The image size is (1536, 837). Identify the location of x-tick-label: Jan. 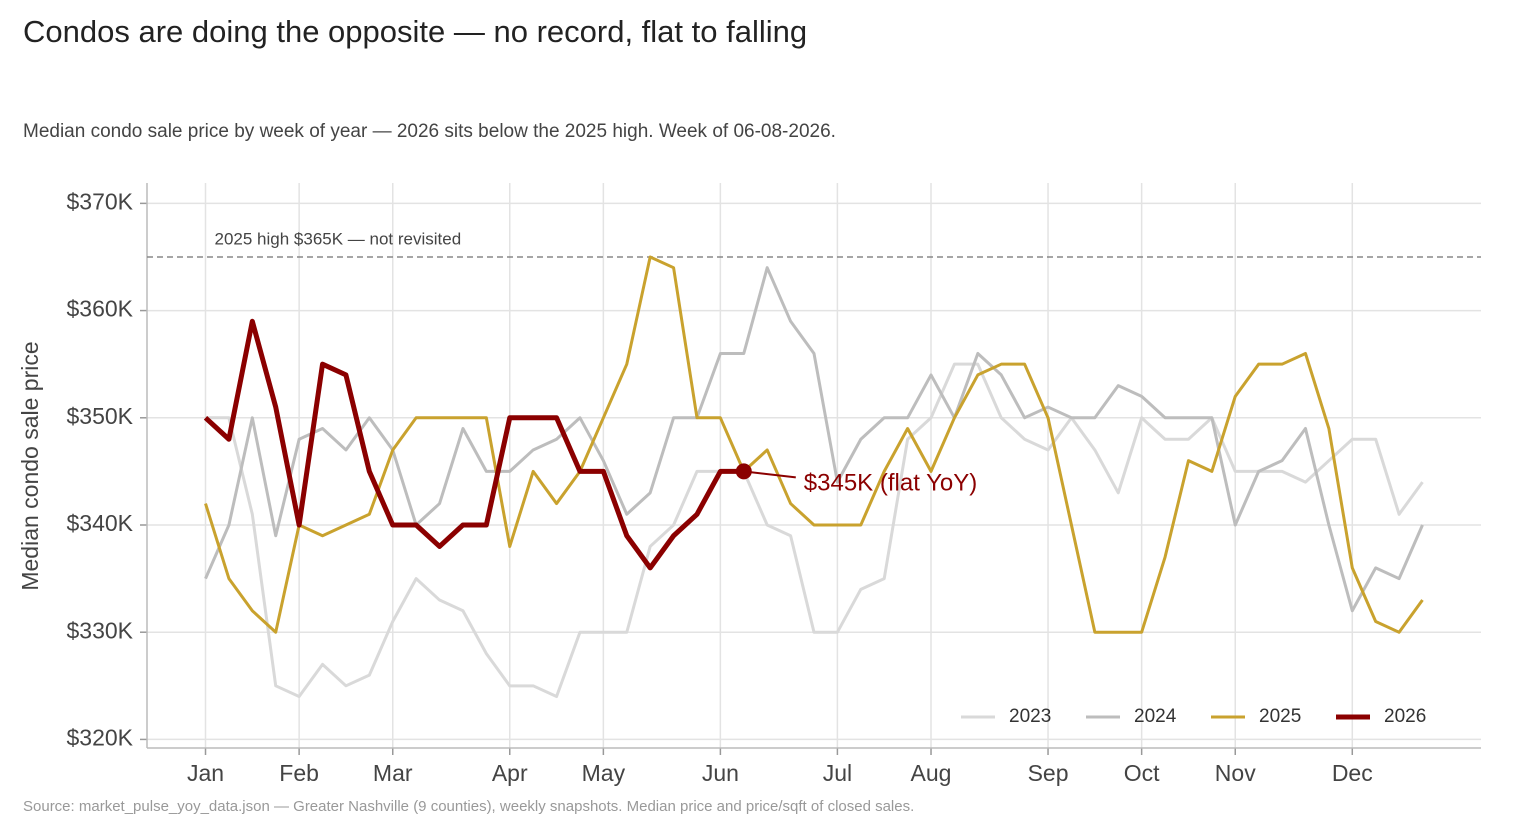
(205, 773).